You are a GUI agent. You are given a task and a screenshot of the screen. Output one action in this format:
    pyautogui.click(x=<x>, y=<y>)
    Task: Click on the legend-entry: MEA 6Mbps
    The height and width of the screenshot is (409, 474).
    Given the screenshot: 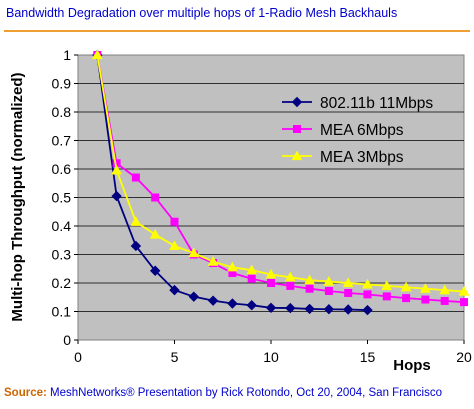 What is the action you would take?
    pyautogui.click(x=343, y=130)
    